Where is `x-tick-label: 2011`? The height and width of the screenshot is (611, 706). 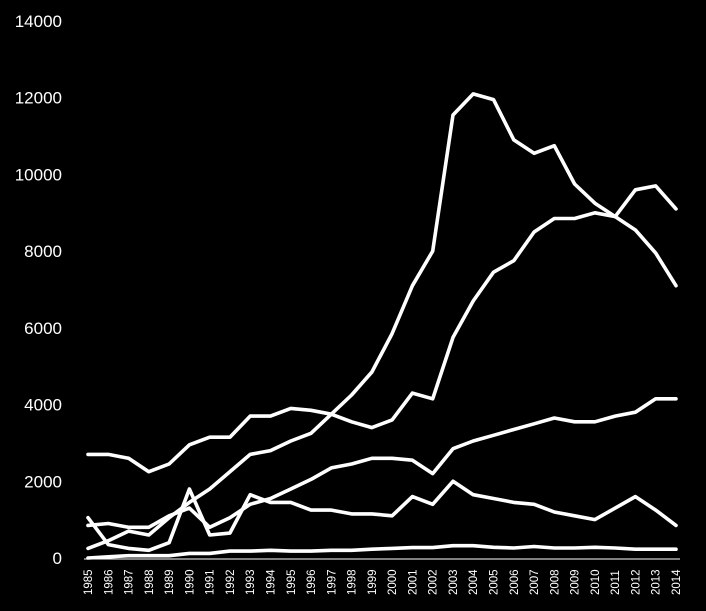 x-tick-label: 2011 is located at coordinates (616, 582).